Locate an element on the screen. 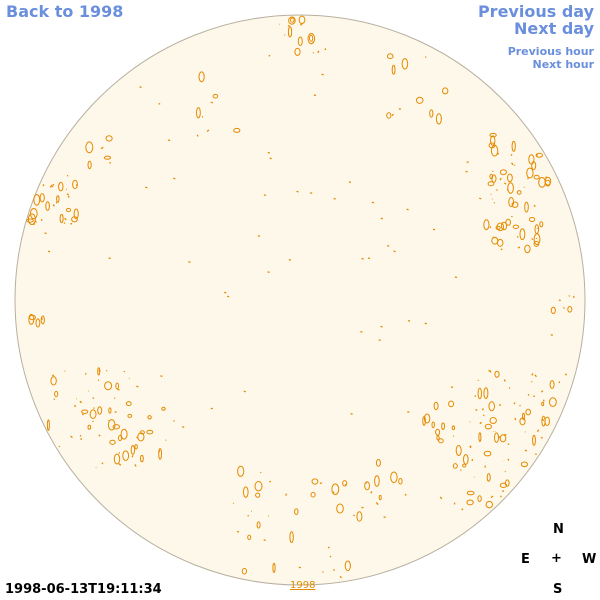 The height and width of the screenshot is (600, 600). compass-south-label: S is located at coordinates (558, 589).